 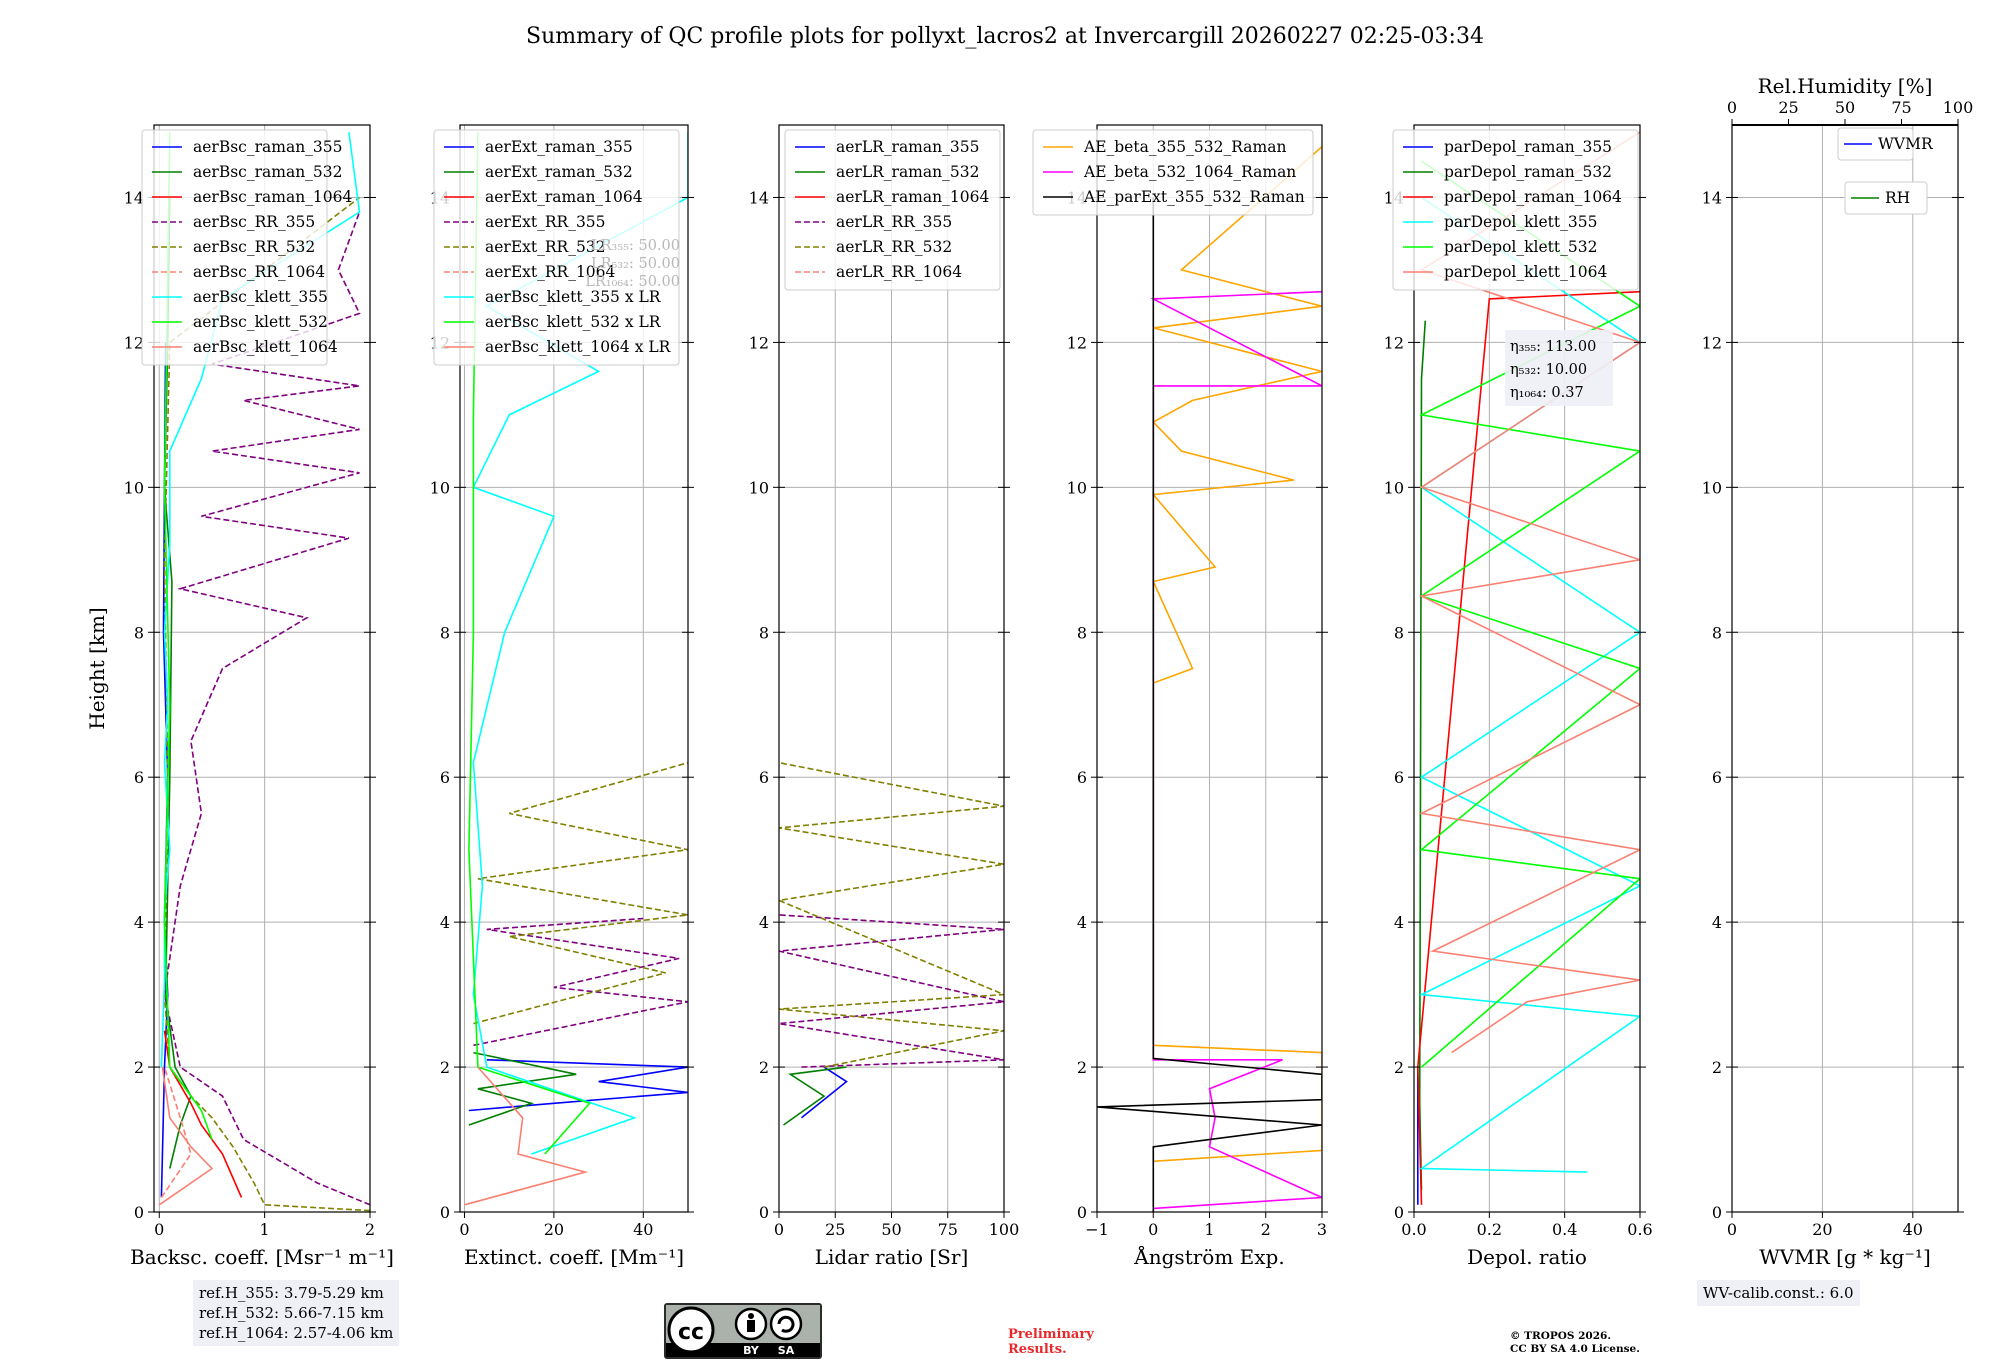 I want to click on x-tick-label: 75, so click(x=948, y=1229).